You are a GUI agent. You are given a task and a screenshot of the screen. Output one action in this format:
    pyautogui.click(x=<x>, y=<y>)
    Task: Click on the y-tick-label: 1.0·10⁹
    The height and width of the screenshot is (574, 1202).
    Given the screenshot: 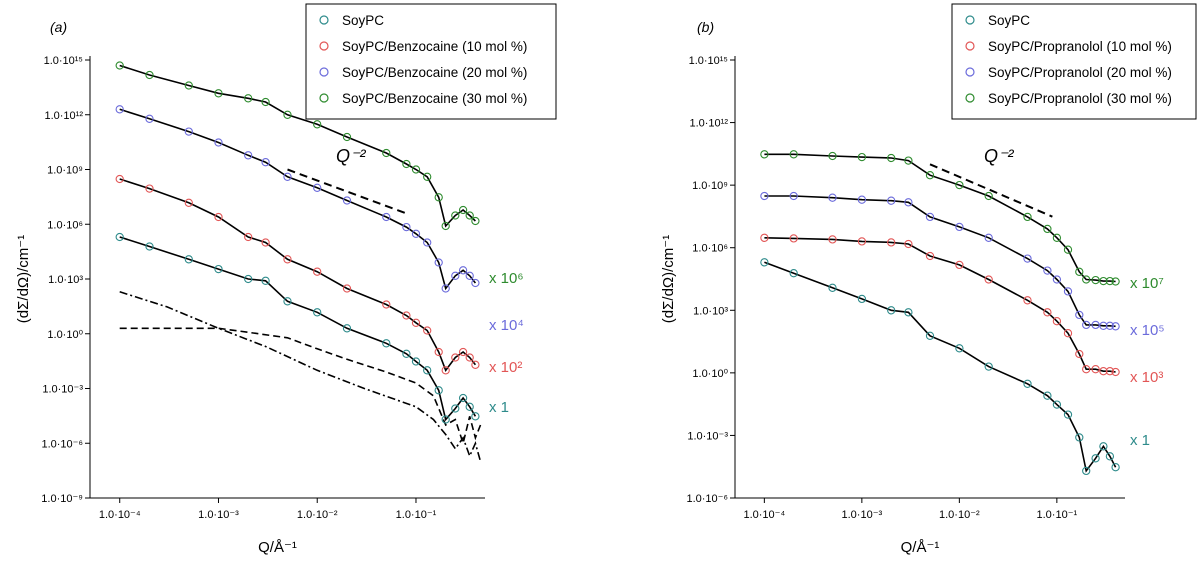 What is the action you would take?
    pyautogui.click(x=710, y=186)
    